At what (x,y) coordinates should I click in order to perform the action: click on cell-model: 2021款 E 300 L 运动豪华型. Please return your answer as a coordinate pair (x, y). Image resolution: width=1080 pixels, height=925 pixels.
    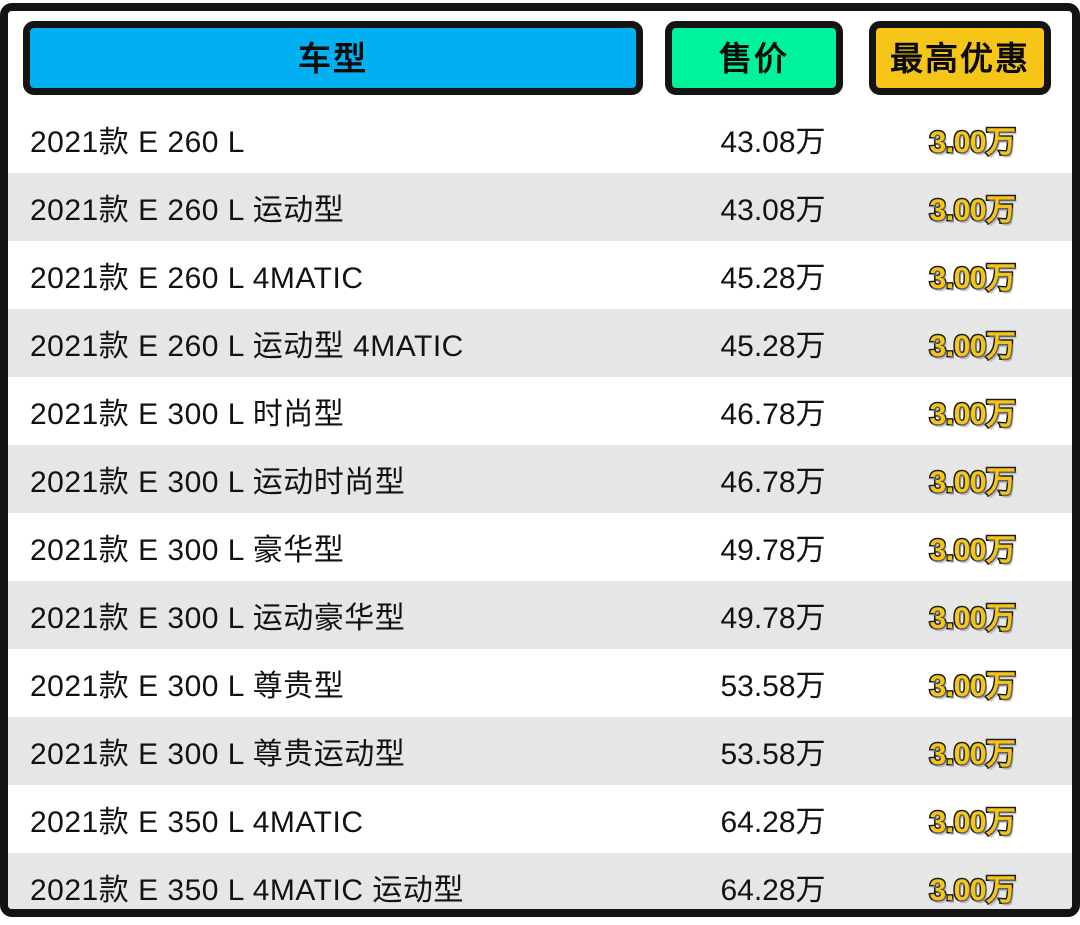
    Looking at the image, I should click on (218, 618).